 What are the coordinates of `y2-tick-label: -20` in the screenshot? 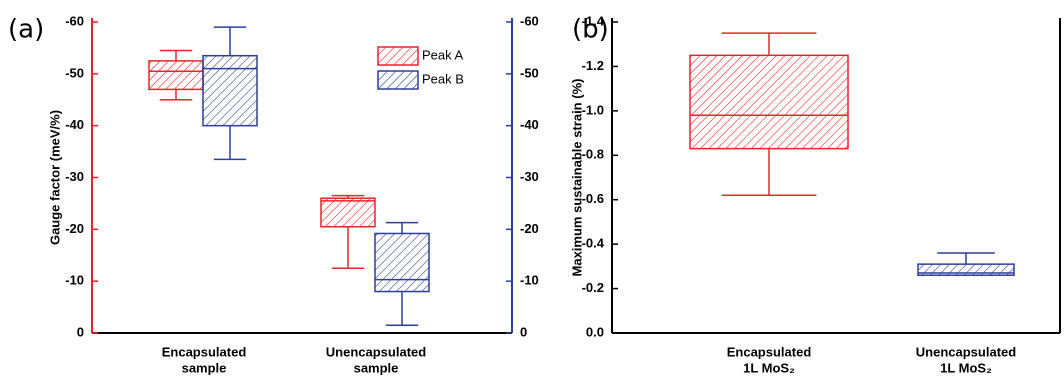 It's located at (529, 228).